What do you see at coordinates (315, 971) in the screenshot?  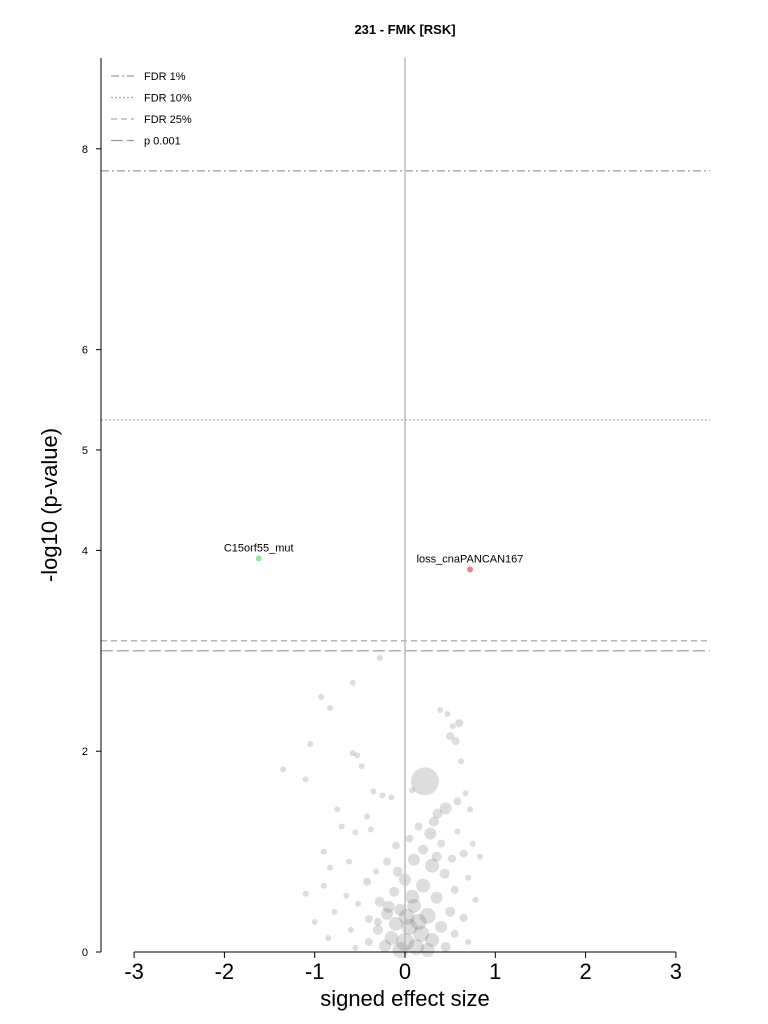 I see `x-tick-label: -1` at bounding box center [315, 971].